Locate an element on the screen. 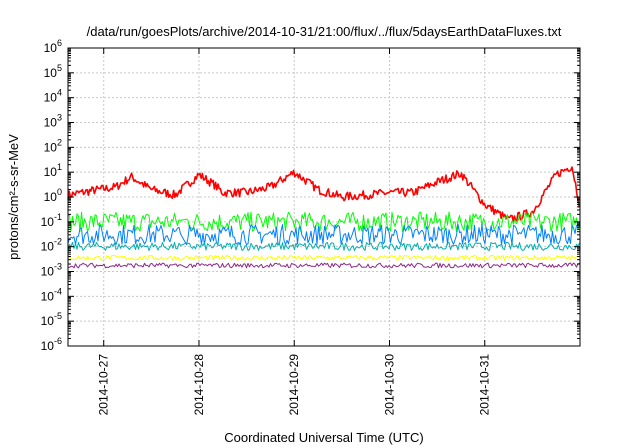 The width and height of the screenshot is (640, 448). y-tick-label: 10³ is located at coordinates (53, 121).